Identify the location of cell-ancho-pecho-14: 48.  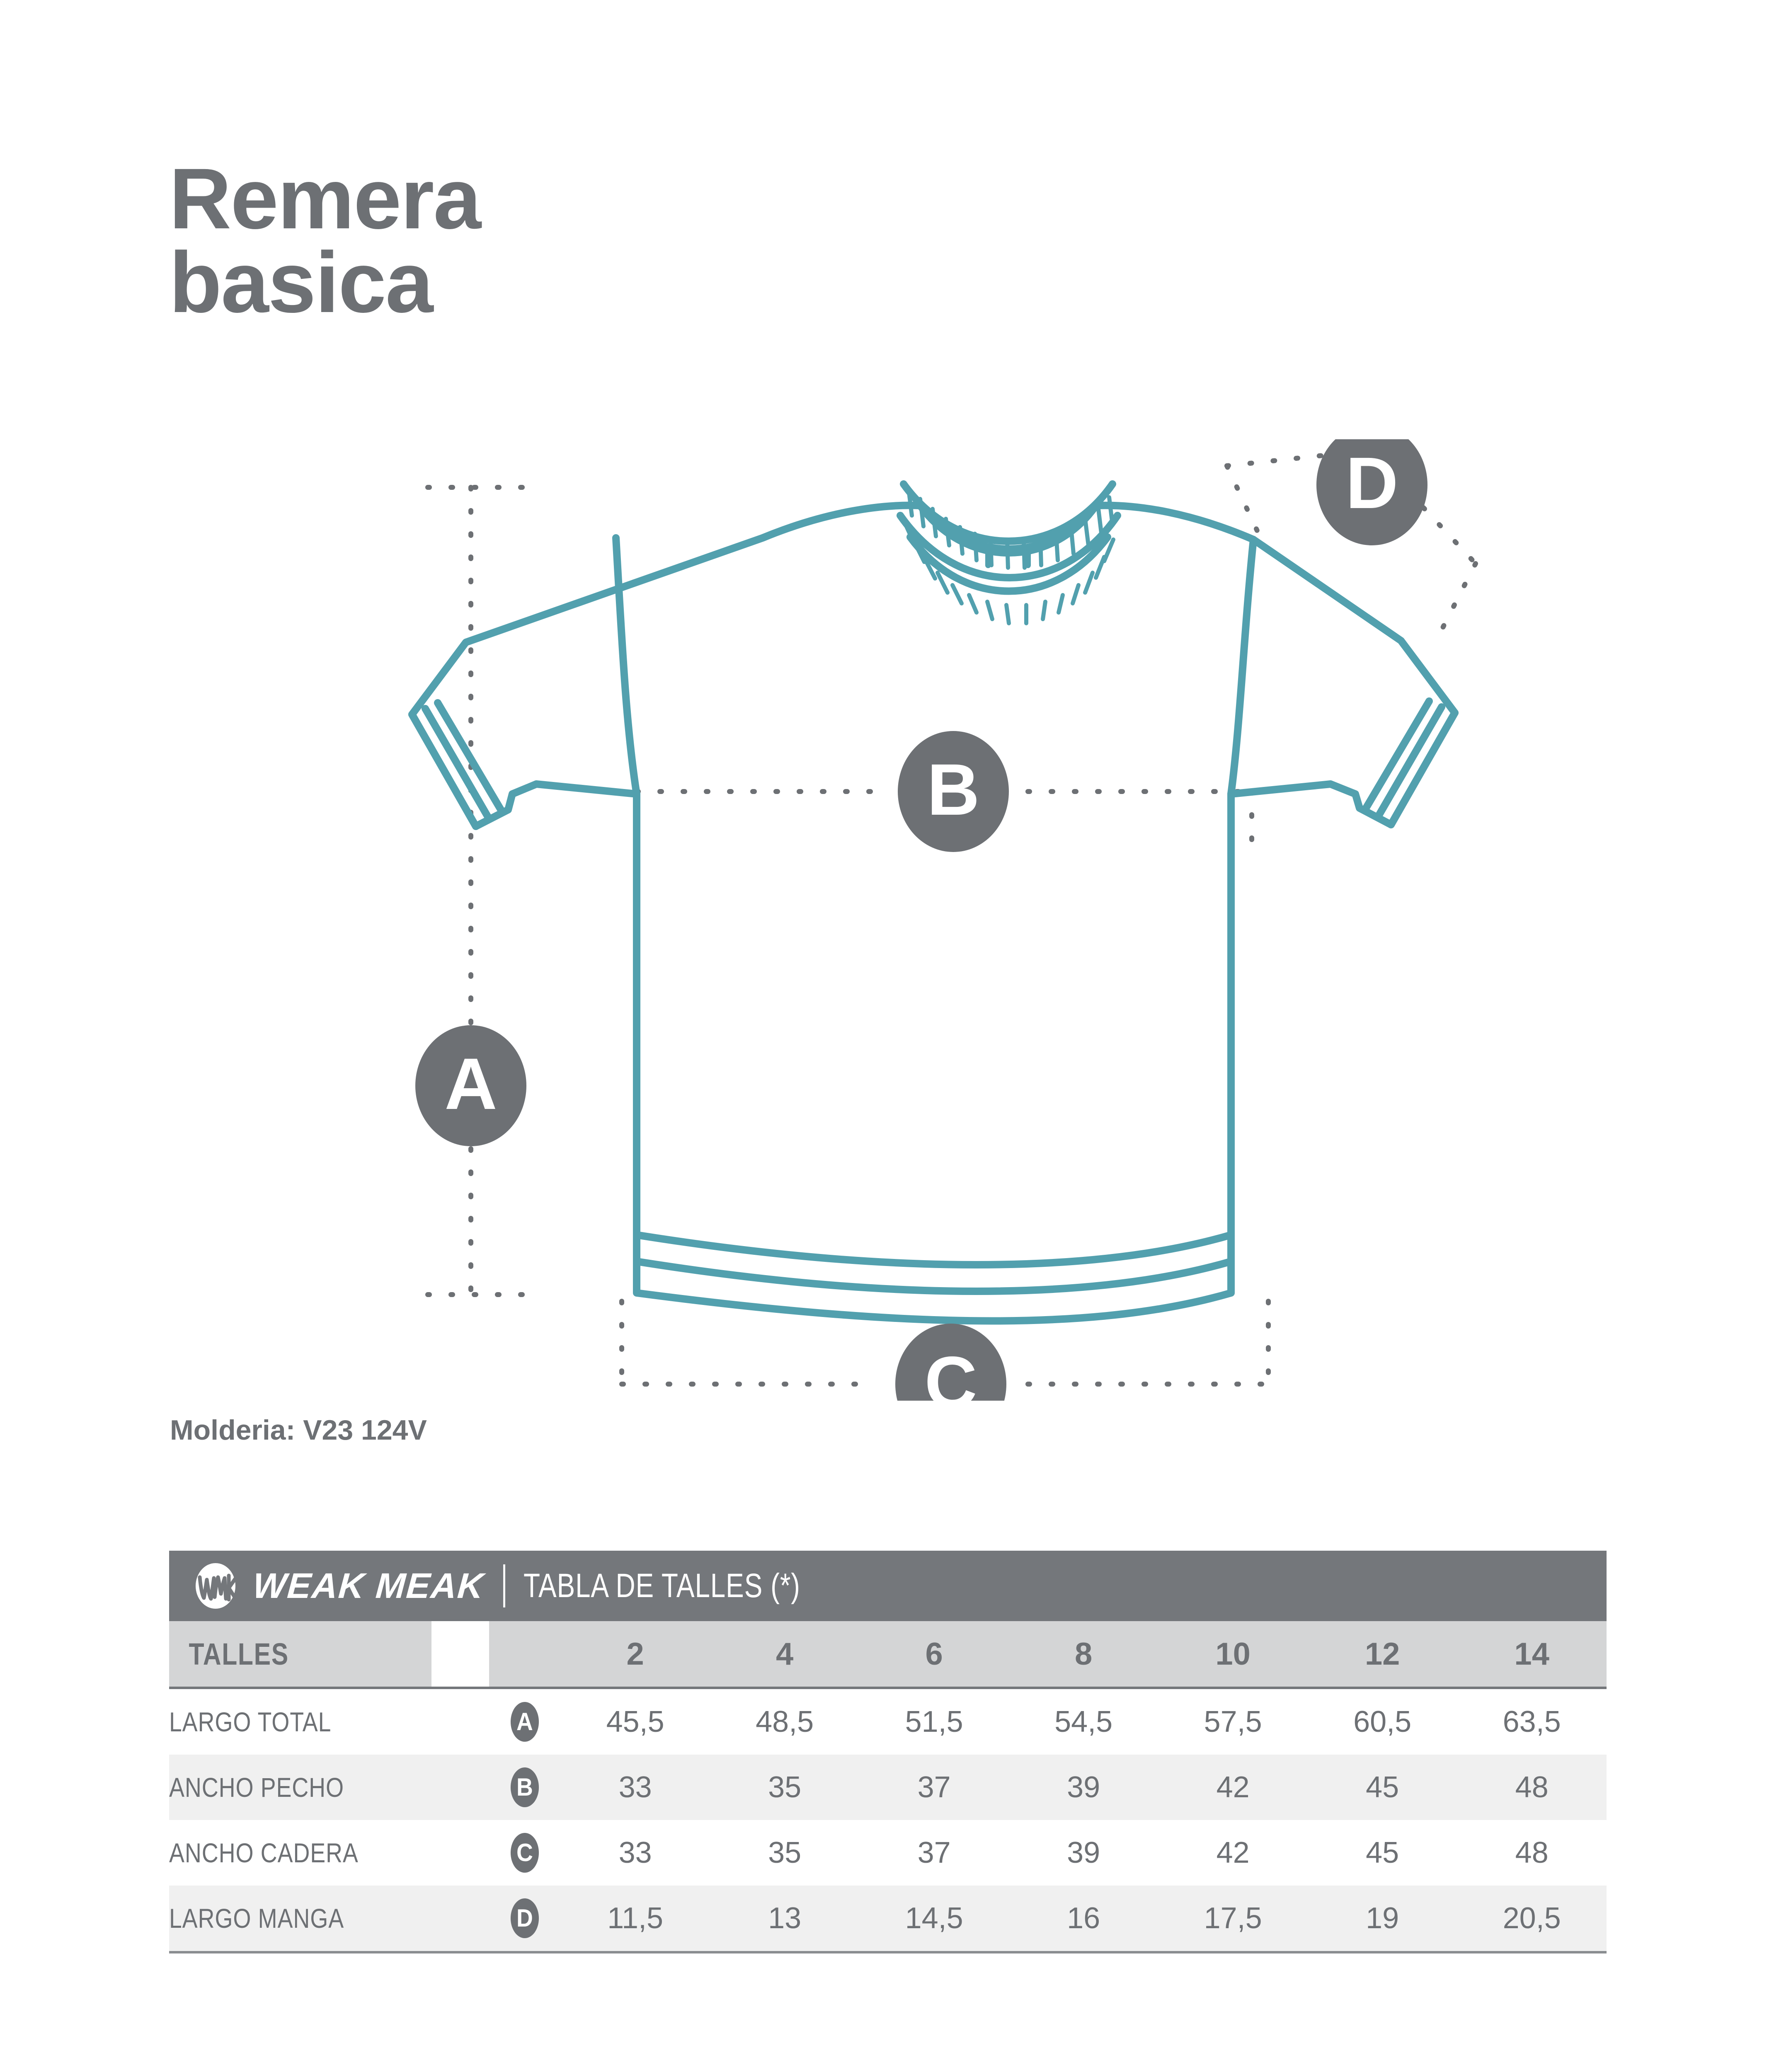
(1532, 1787).